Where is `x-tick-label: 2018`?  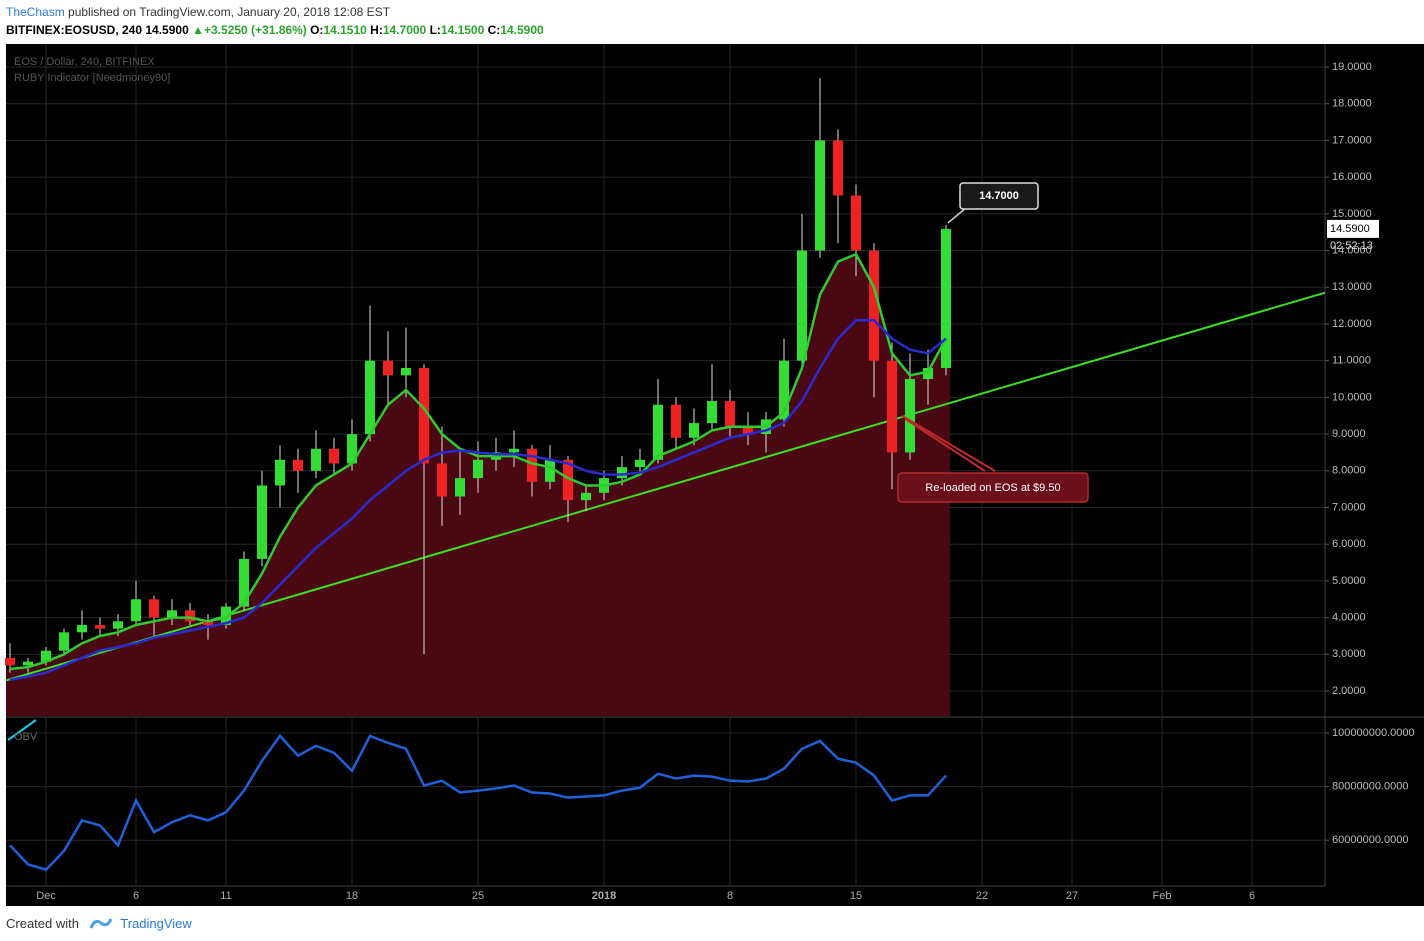
x-tick-label: 2018 is located at coordinates (604, 896).